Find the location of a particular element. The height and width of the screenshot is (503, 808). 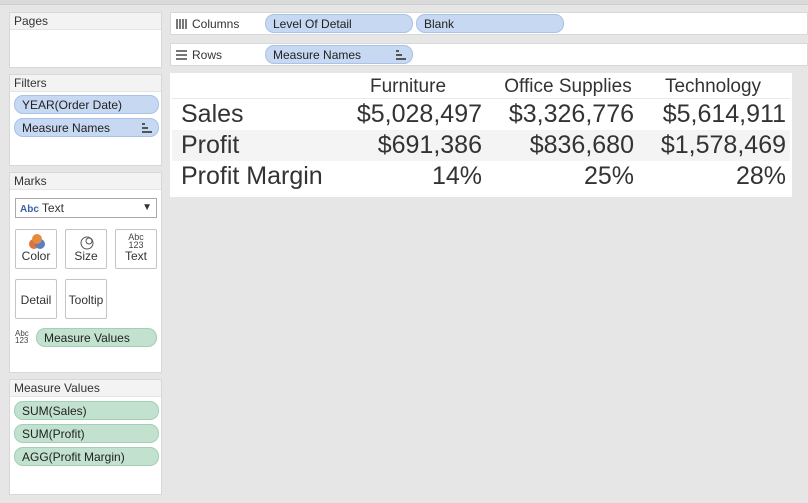

columns-shelf: Columns Level Of Detail Blank is located at coordinates (489, 23).